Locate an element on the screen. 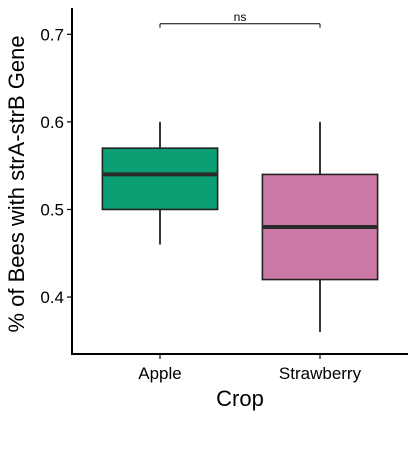 Image resolution: width=420 pixels, height=453 pixels. iqr-box is located at coordinates (160, 179).